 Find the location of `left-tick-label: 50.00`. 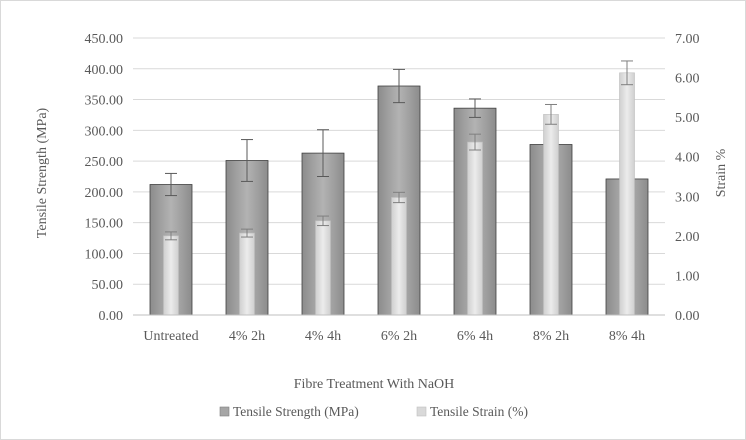

left-tick-label: 50.00 is located at coordinates (108, 285).